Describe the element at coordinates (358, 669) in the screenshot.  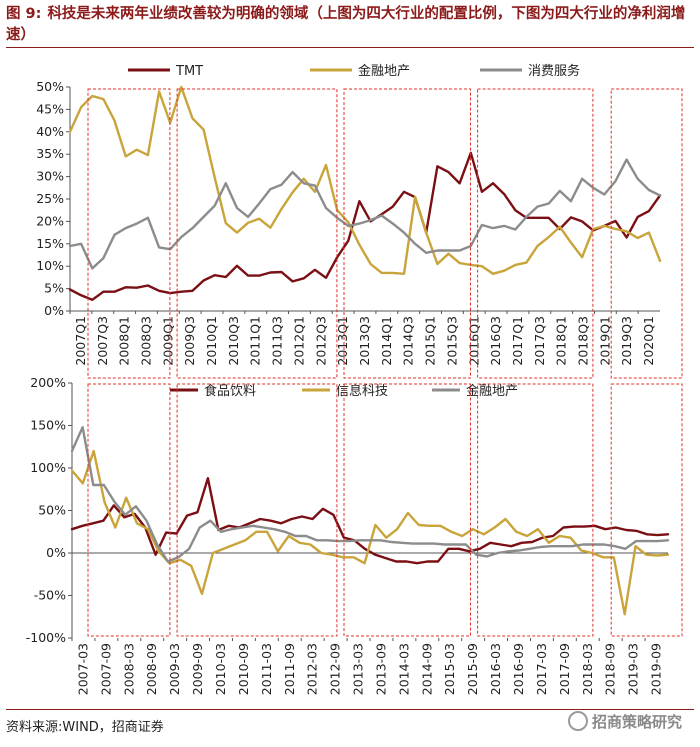
I see `x-tick-label: 2013-03` at that location.